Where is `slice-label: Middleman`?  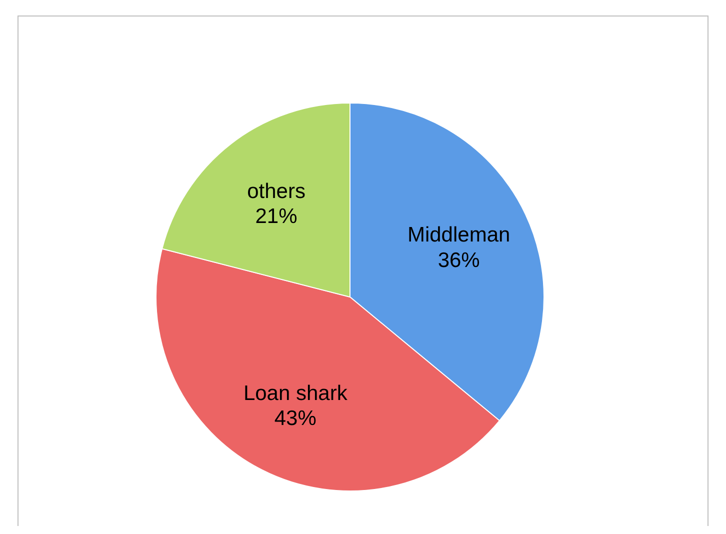
slice-label: Middleman is located at coordinates (458, 235).